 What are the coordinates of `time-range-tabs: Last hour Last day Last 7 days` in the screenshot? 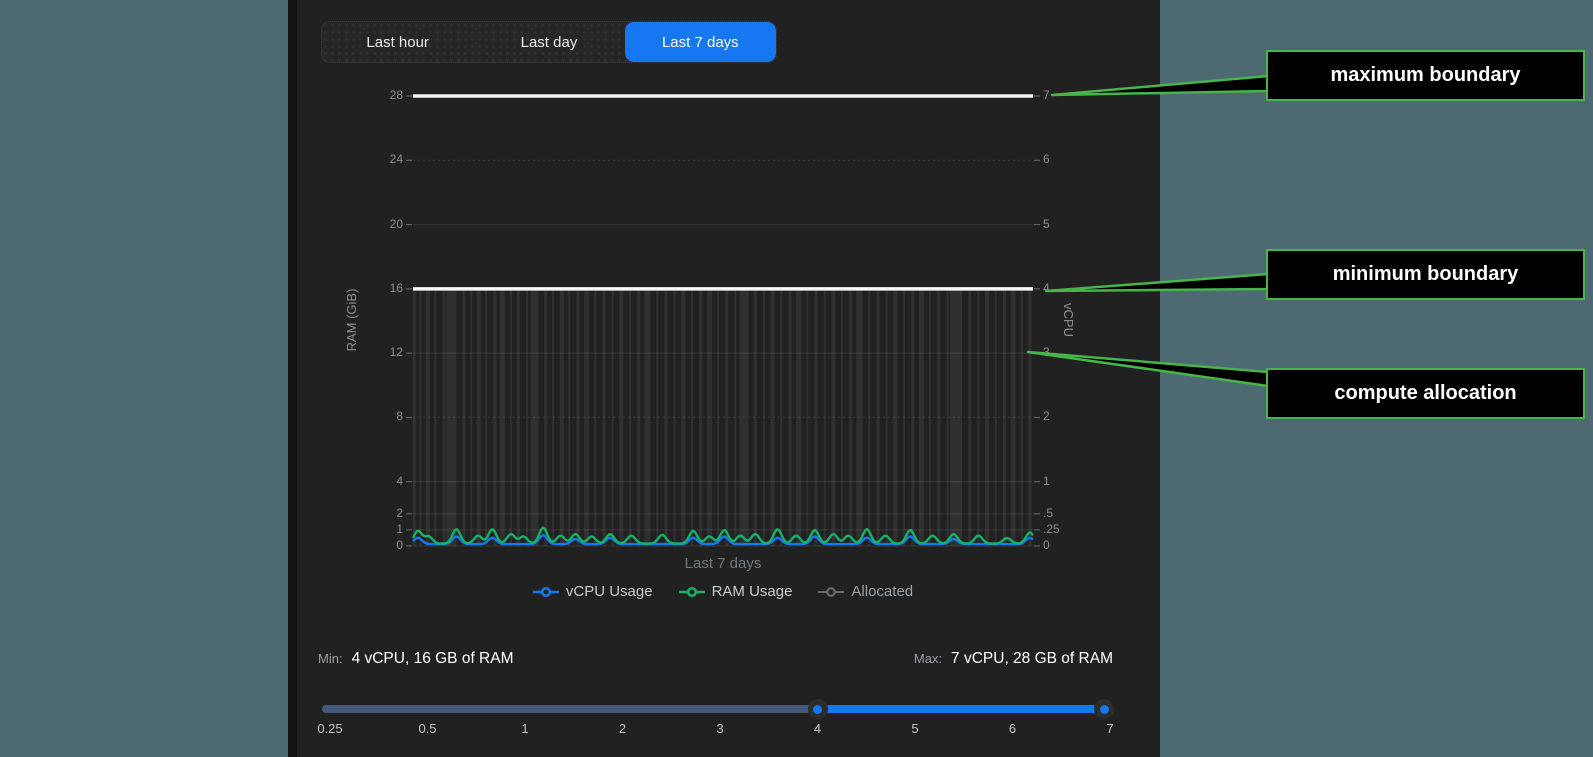 It's located at (549, 42).